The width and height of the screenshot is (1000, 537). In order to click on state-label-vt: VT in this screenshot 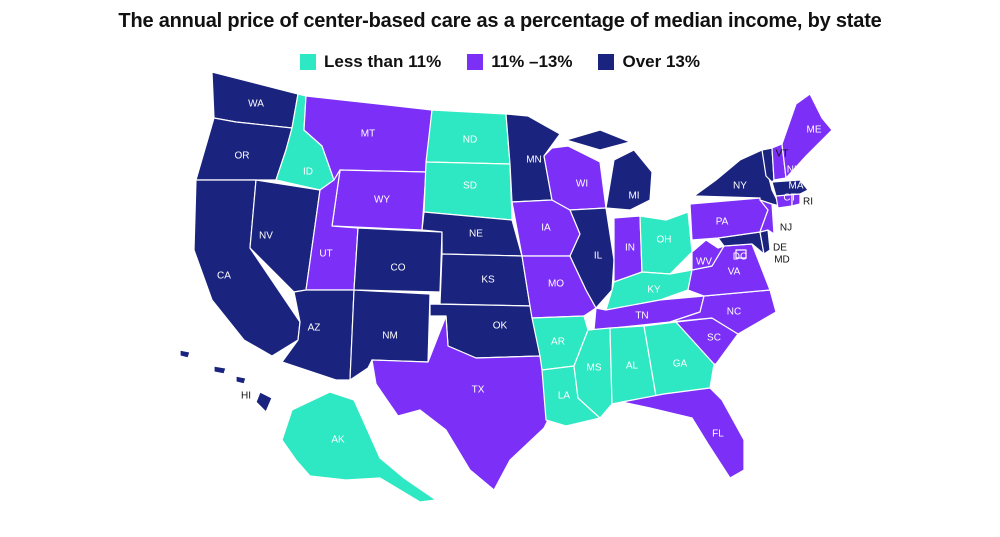, I will do `click(782, 154)`.